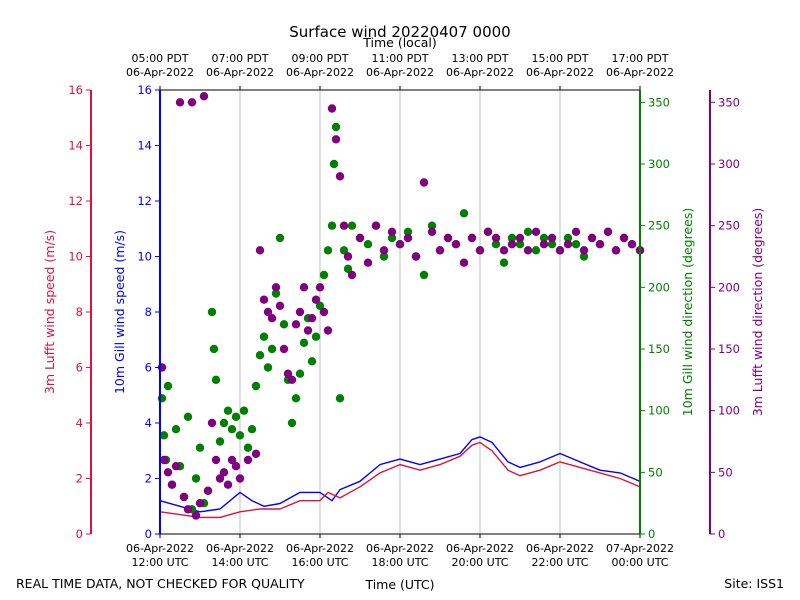 The image size is (800, 600). Describe the element at coordinates (754, 583) in the screenshot. I see `site-label: Site: ISS1` at that location.